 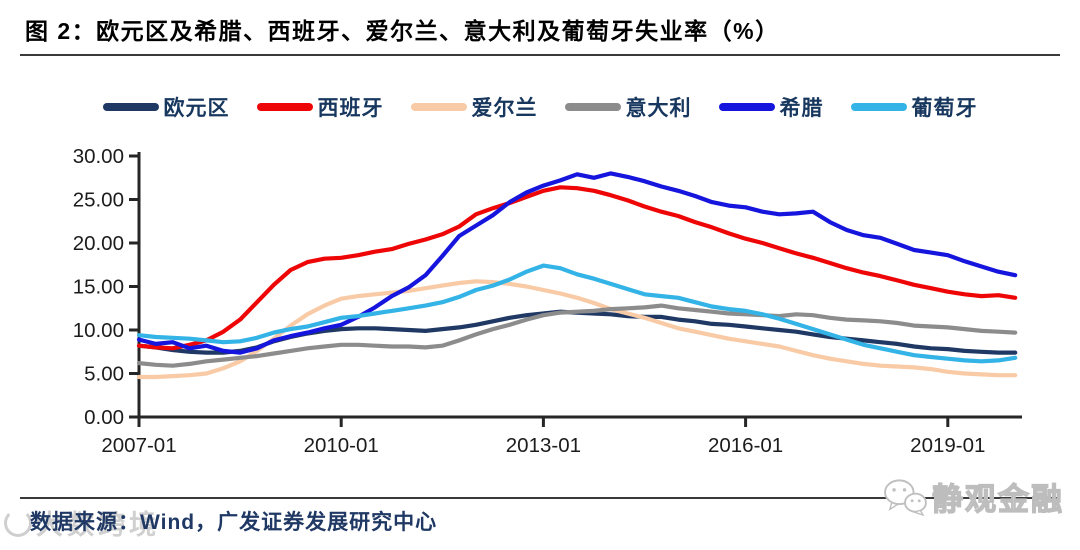 What do you see at coordinates (234, 522) in the screenshot?
I see `data-source: 数据来源：Wind，广发证券发展研究中心` at bounding box center [234, 522].